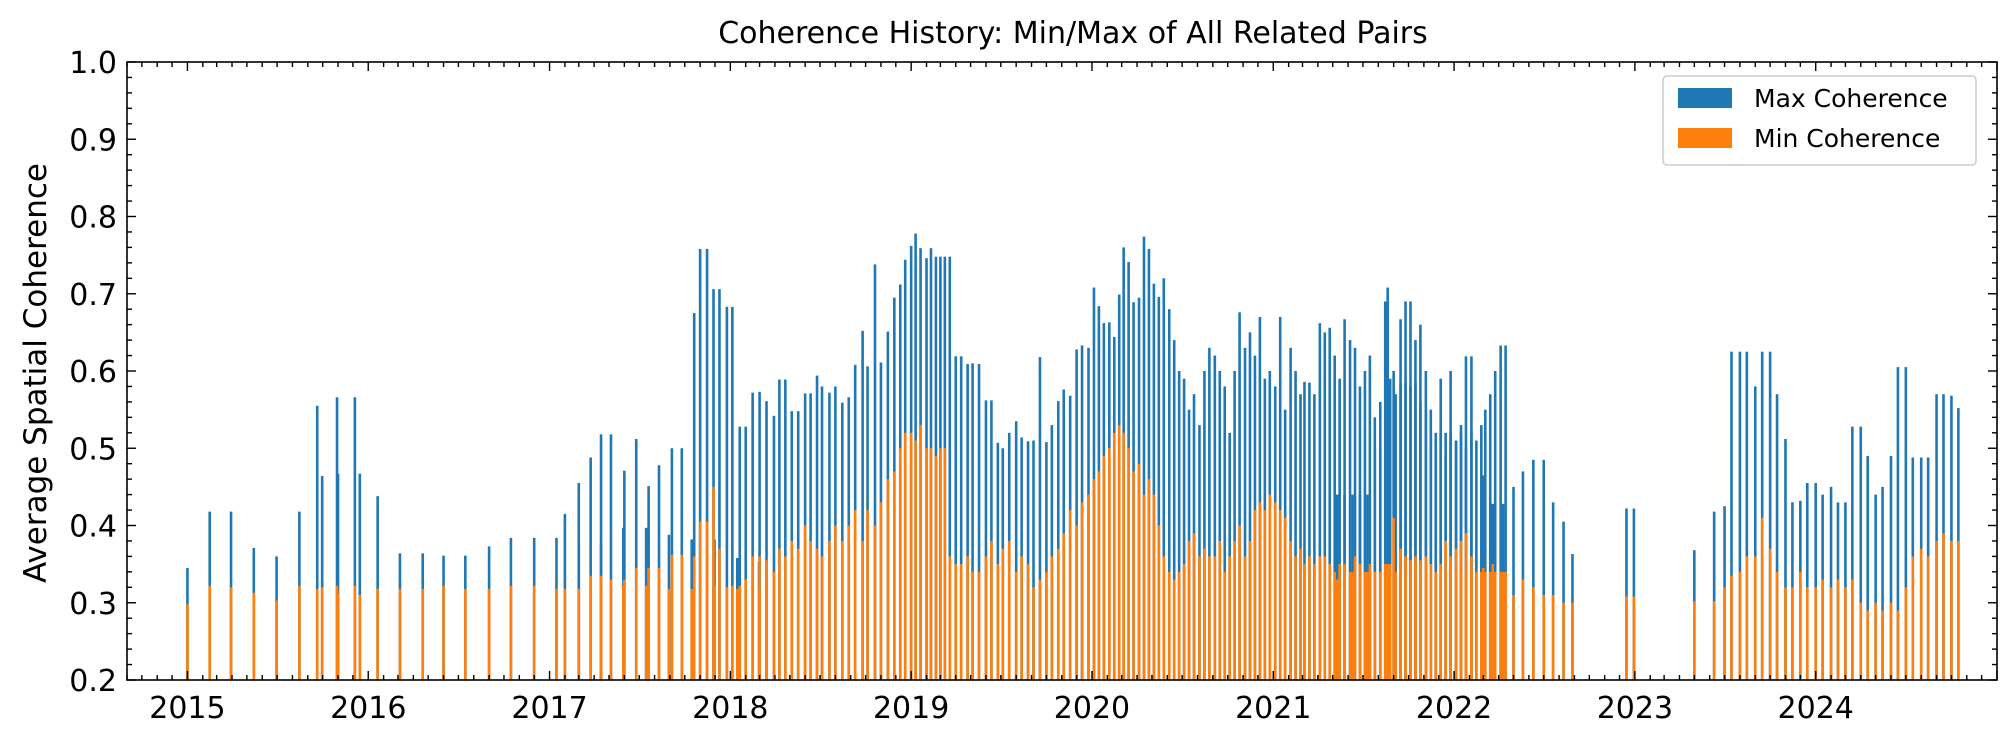  Describe the element at coordinates (1705, 98) in the screenshot. I see `legend-swatch-max` at that location.